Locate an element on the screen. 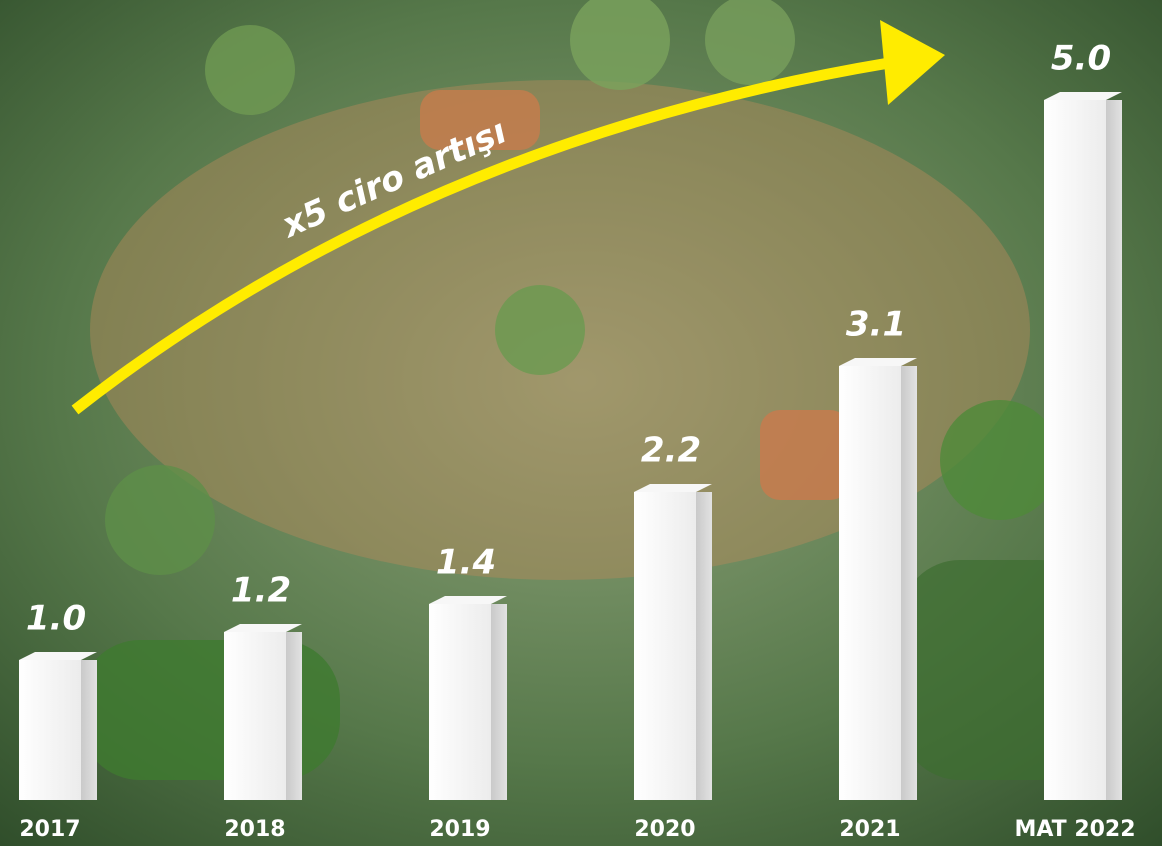 Image resolution: width=1162 pixels, height=846 pixels. value-label: 1.4 is located at coordinates (466, 563).